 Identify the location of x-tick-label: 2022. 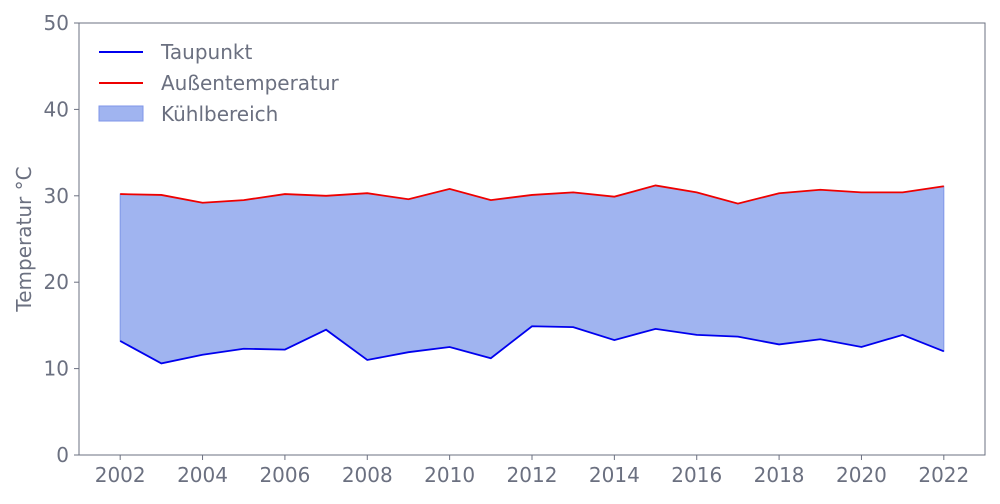
(943, 475).